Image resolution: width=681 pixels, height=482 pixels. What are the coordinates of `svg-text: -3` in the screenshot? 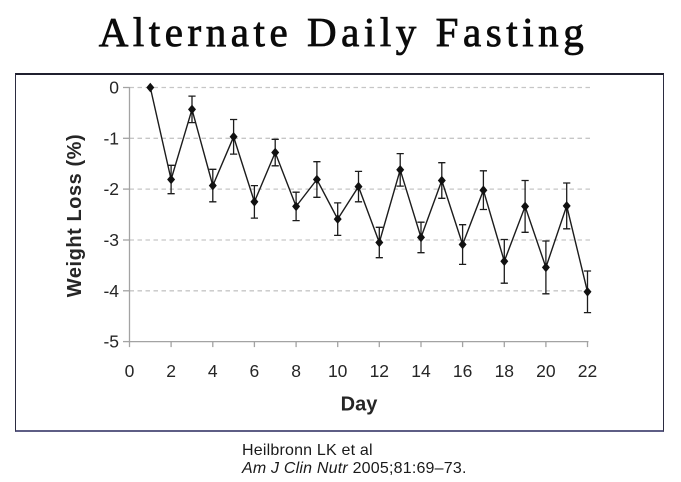 It's located at (111, 240).